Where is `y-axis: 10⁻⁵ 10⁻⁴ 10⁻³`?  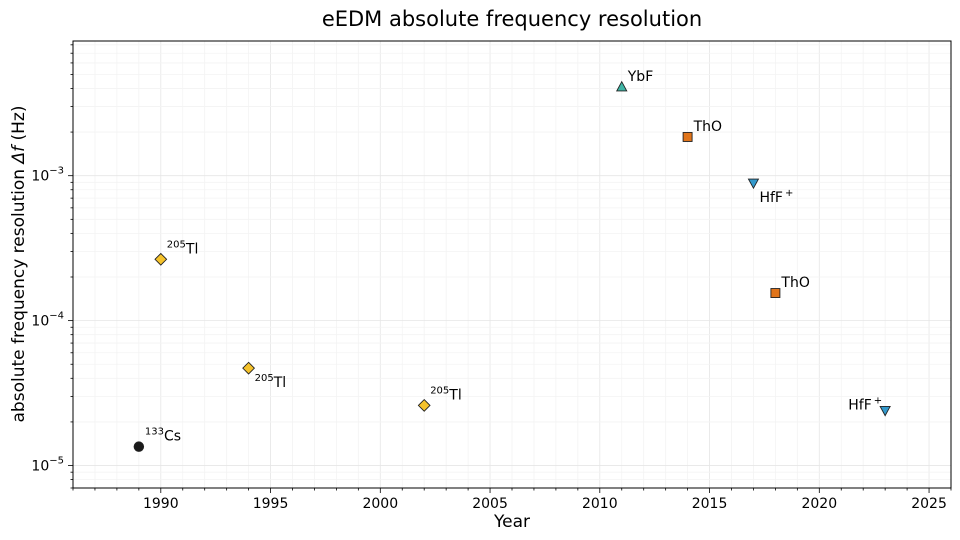 y-axis: 10⁻⁵ 10⁻⁴ 10⁻³ is located at coordinates (52, 266).